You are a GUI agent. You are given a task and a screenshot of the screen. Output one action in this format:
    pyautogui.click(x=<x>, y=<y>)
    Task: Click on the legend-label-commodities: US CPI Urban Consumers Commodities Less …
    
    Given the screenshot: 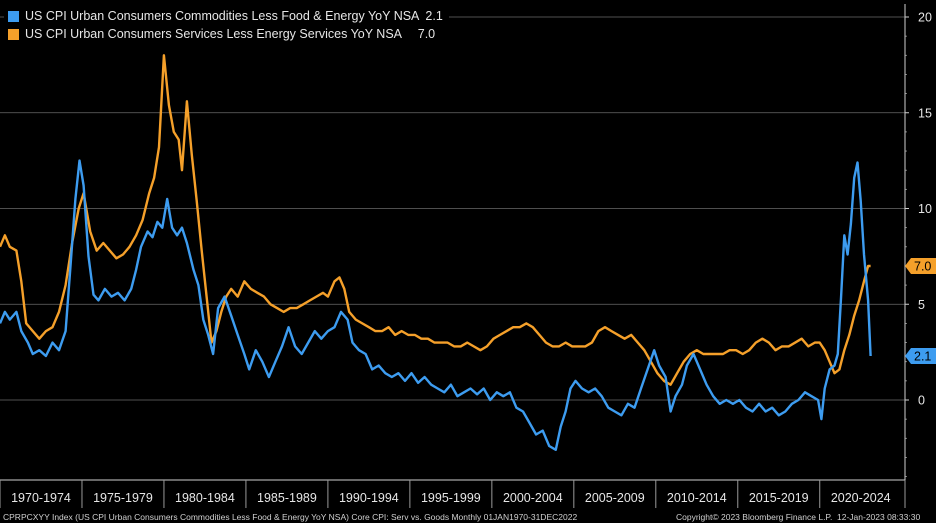 What is the action you would take?
    pyautogui.click(x=222, y=16)
    